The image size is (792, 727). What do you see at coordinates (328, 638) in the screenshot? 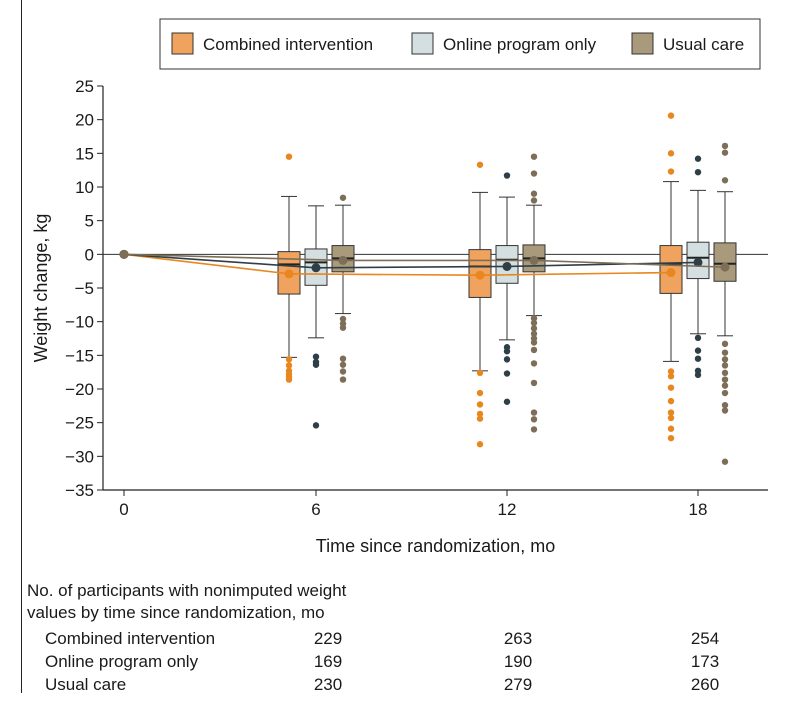
I see `participants-count: 229` at bounding box center [328, 638].